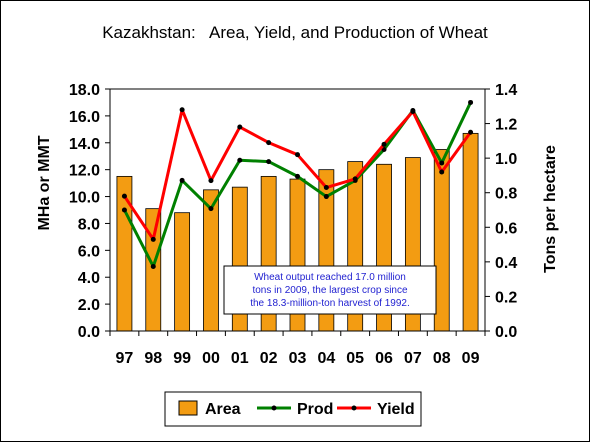 Image resolution: width=590 pixels, height=442 pixels. Describe the element at coordinates (84, 171) in the screenshot. I see `left-tick-label: 12.0` at that location.